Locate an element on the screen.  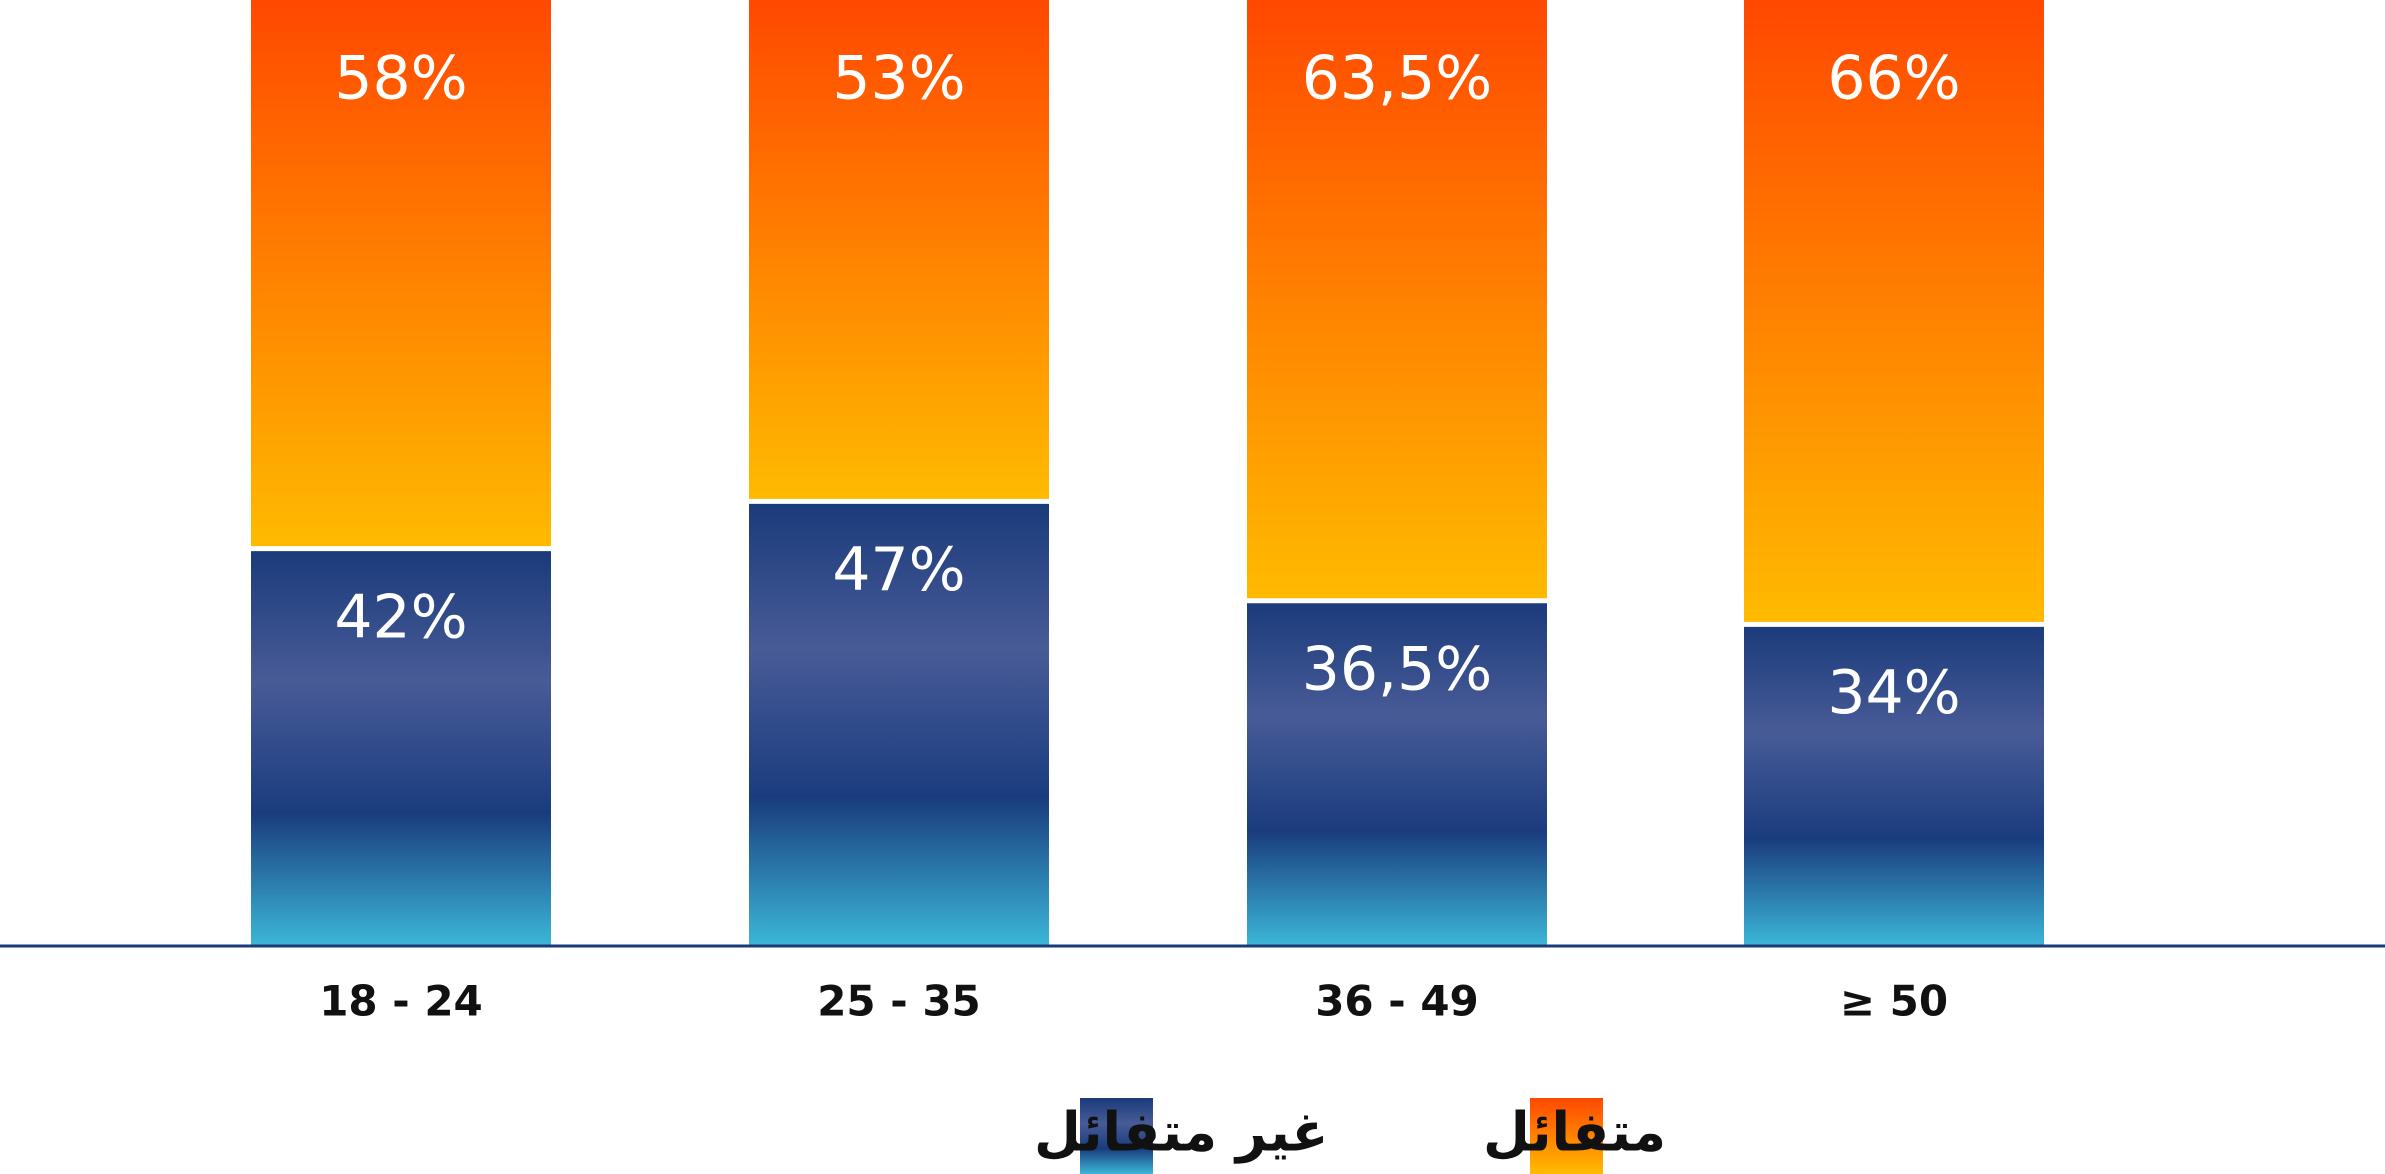
x-tick-label: 18 - 24 is located at coordinates (401, 1001).